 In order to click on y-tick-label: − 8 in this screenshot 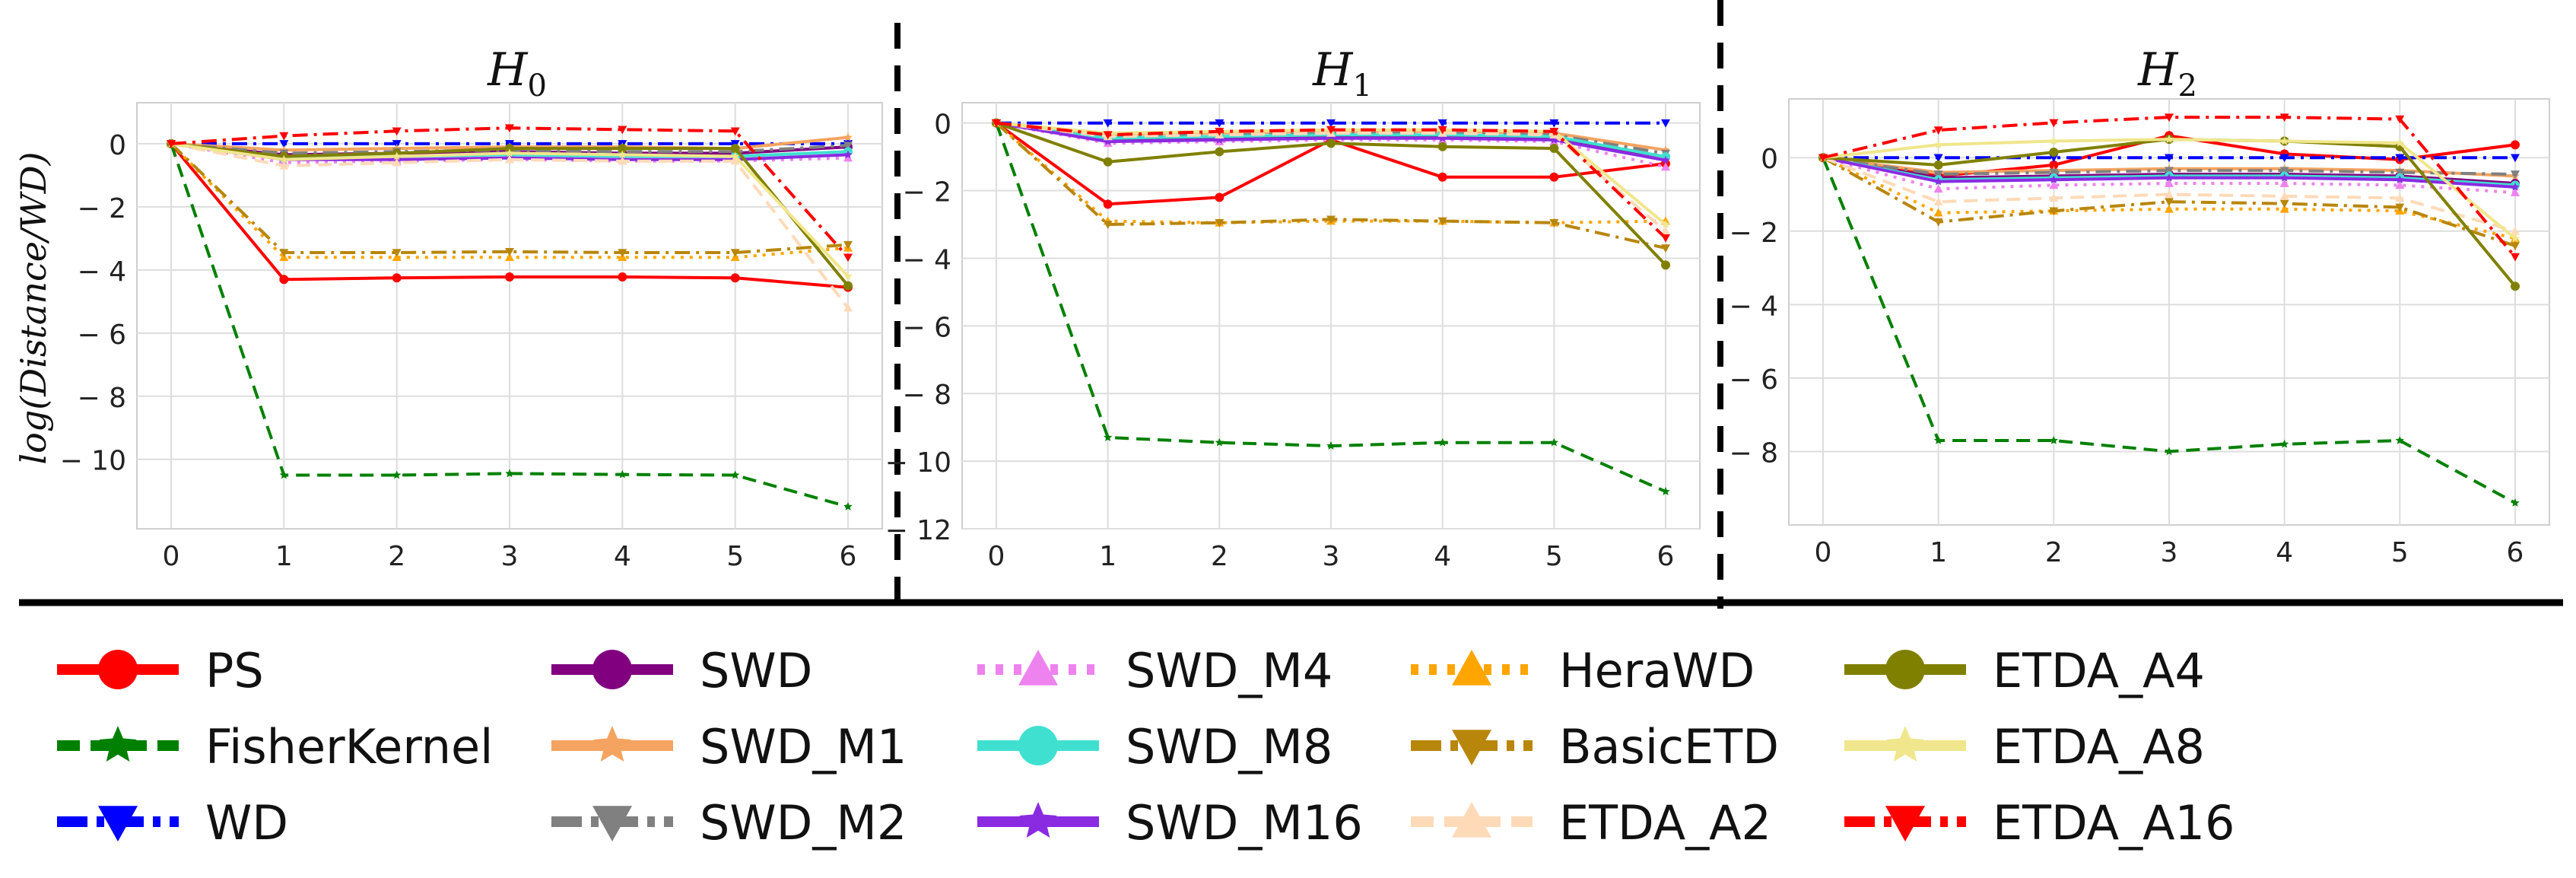, I will do `click(927, 395)`.